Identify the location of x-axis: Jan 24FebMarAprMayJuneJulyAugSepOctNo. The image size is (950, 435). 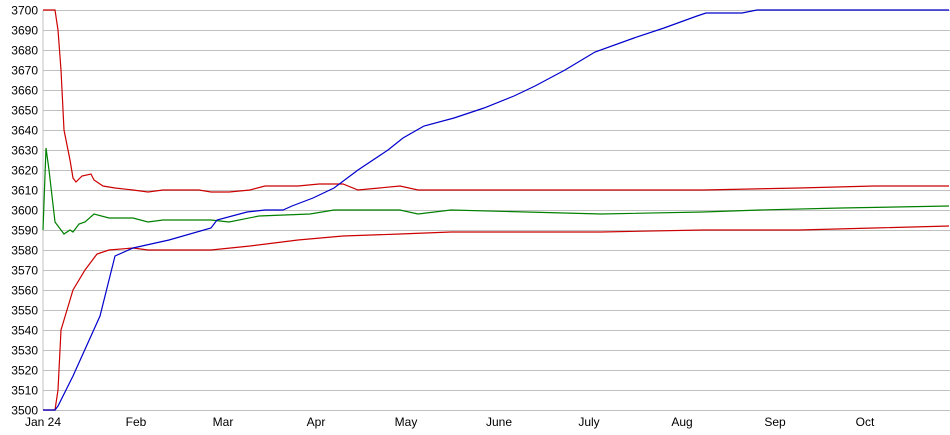
(450, 422).